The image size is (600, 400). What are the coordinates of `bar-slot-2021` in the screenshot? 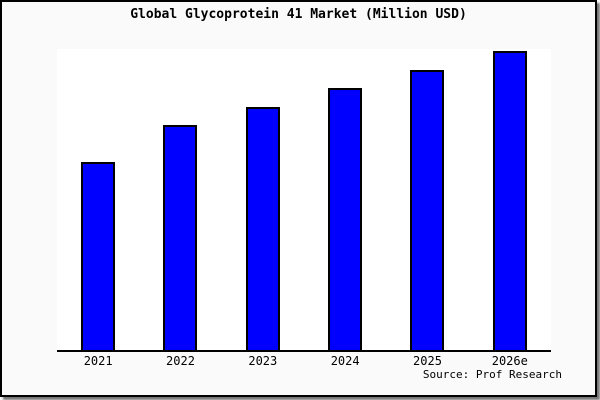 It's located at (98, 199).